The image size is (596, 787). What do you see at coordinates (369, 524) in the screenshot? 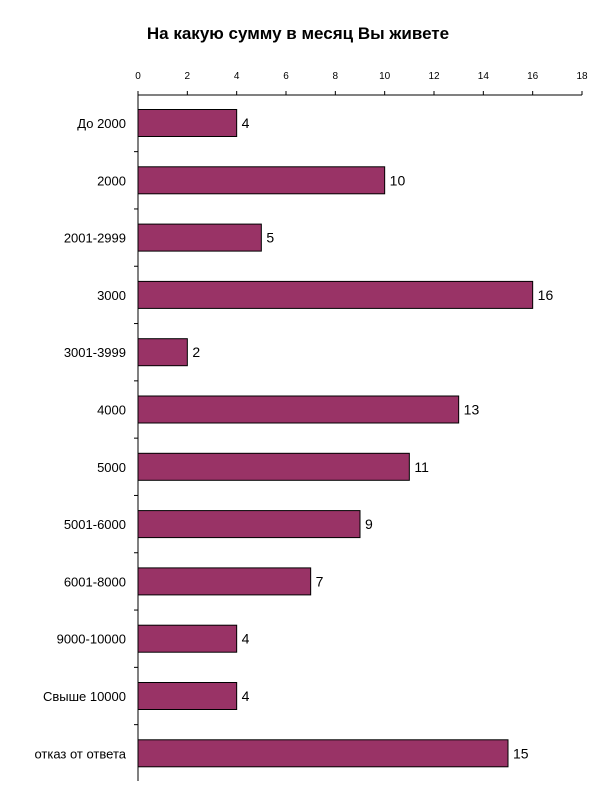
I see `data-label: 9` at bounding box center [369, 524].